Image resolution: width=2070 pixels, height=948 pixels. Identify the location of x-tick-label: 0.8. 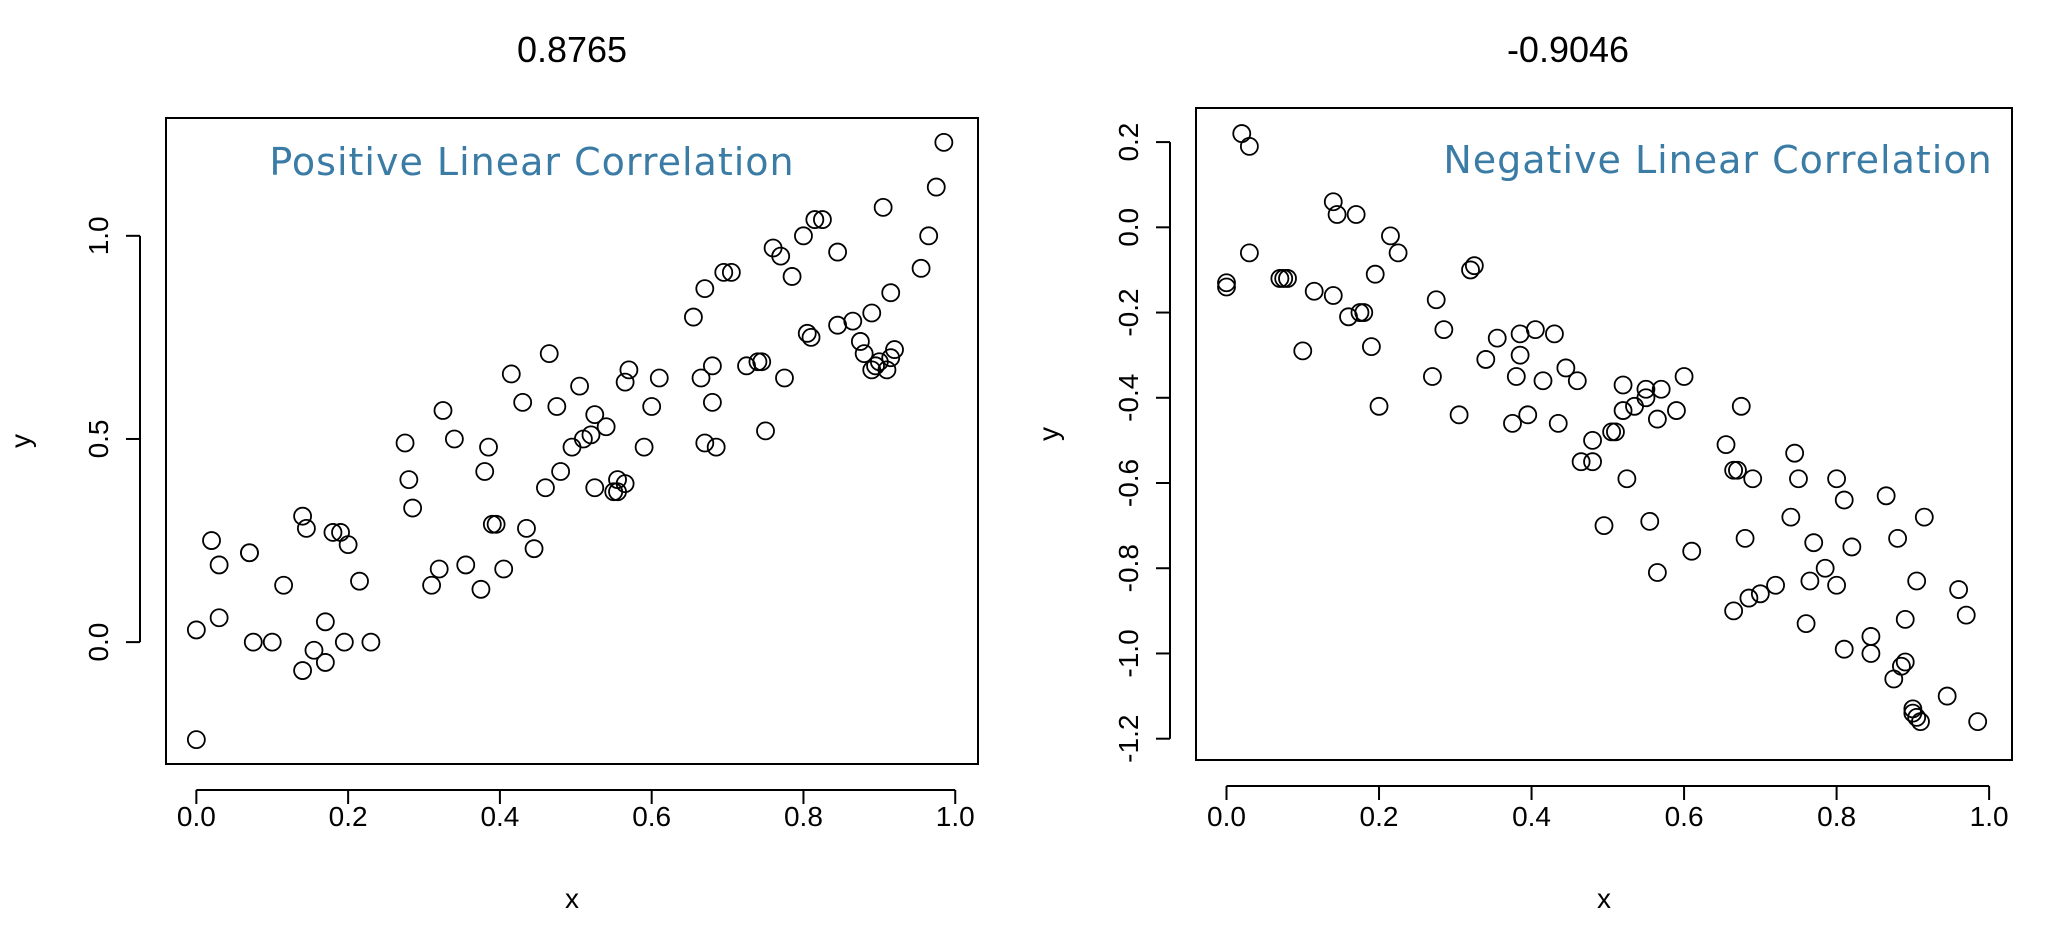
(803, 816).